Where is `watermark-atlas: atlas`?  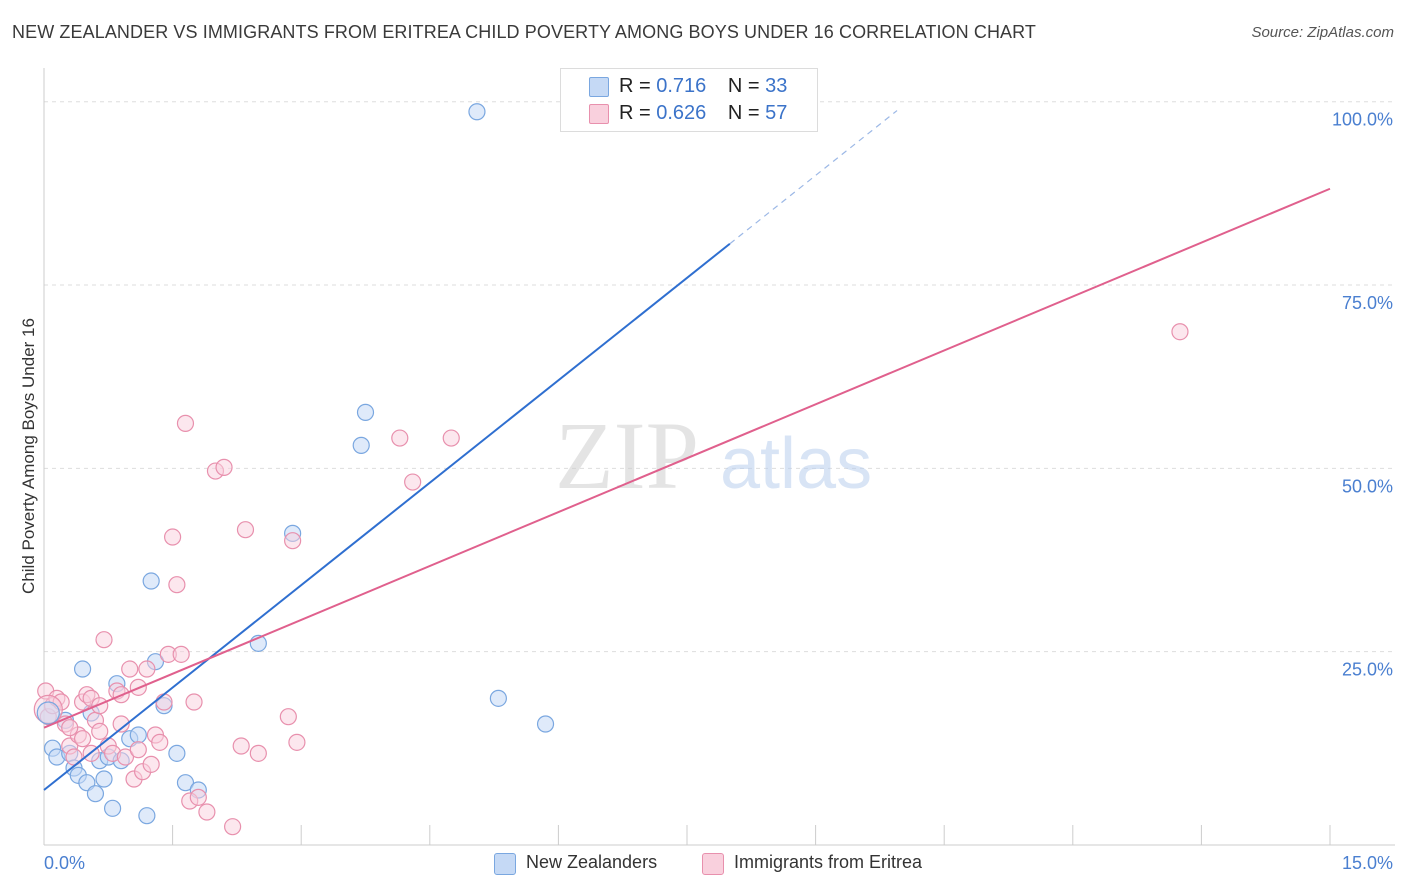 watermark-atlas: atlas is located at coordinates (796, 464).